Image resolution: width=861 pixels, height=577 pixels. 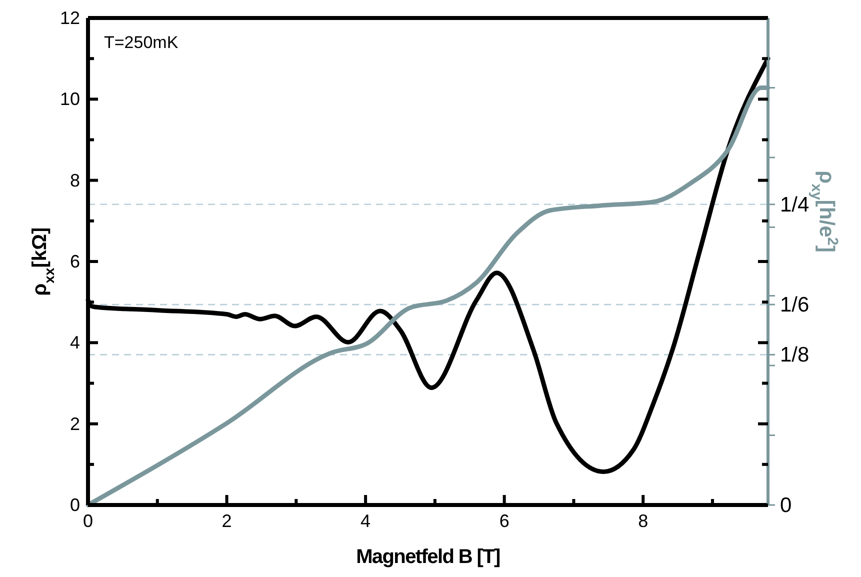 What do you see at coordinates (75, 424) in the screenshot?
I see `y-tick-label: 2` at bounding box center [75, 424].